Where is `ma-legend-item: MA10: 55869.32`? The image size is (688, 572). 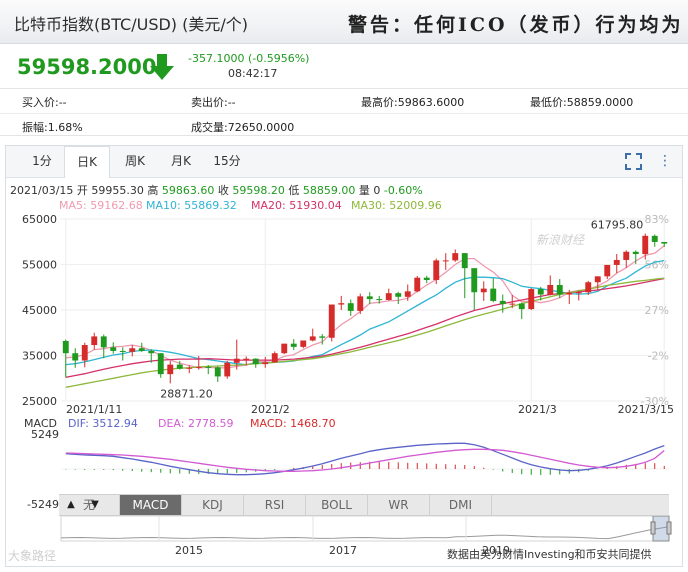
ma-legend-item: MA10: 55869.32 is located at coordinates (191, 205).